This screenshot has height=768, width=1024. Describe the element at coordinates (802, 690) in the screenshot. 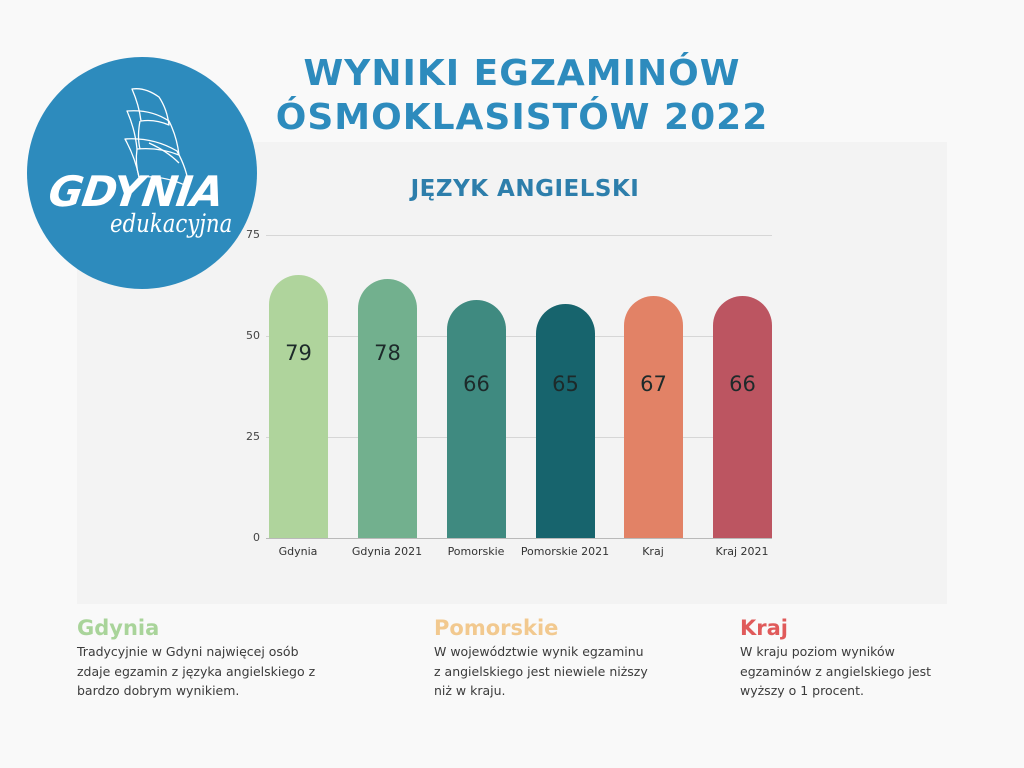

I see `note-text-line: wyższy o 1 procent.` at that location.